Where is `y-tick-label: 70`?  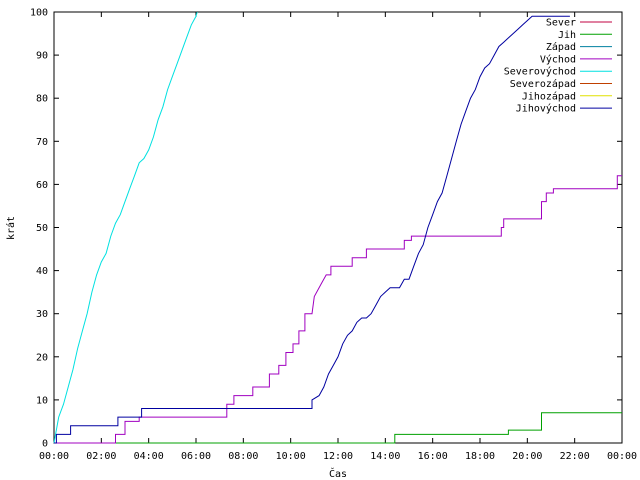
y-tick-label: 70 is located at coordinates (42, 142).